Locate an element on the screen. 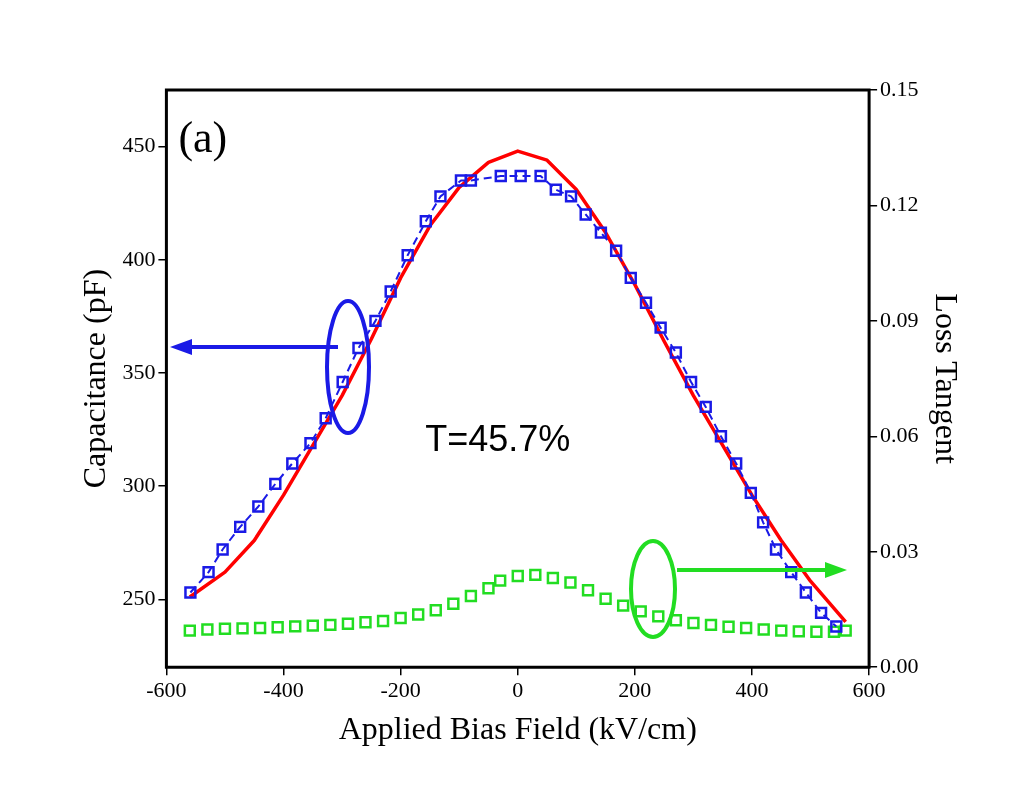 The width and height of the screenshot is (1034, 803). x-tick-label: 400 is located at coordinates (752, 690).